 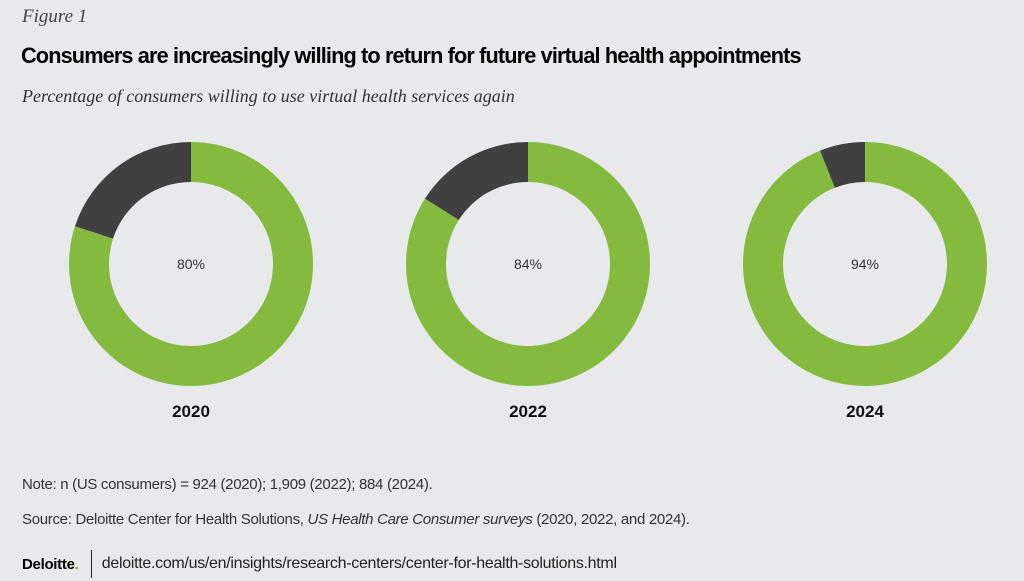 I want to click on figure-label: Figure 1, so click(x=55, y=16).